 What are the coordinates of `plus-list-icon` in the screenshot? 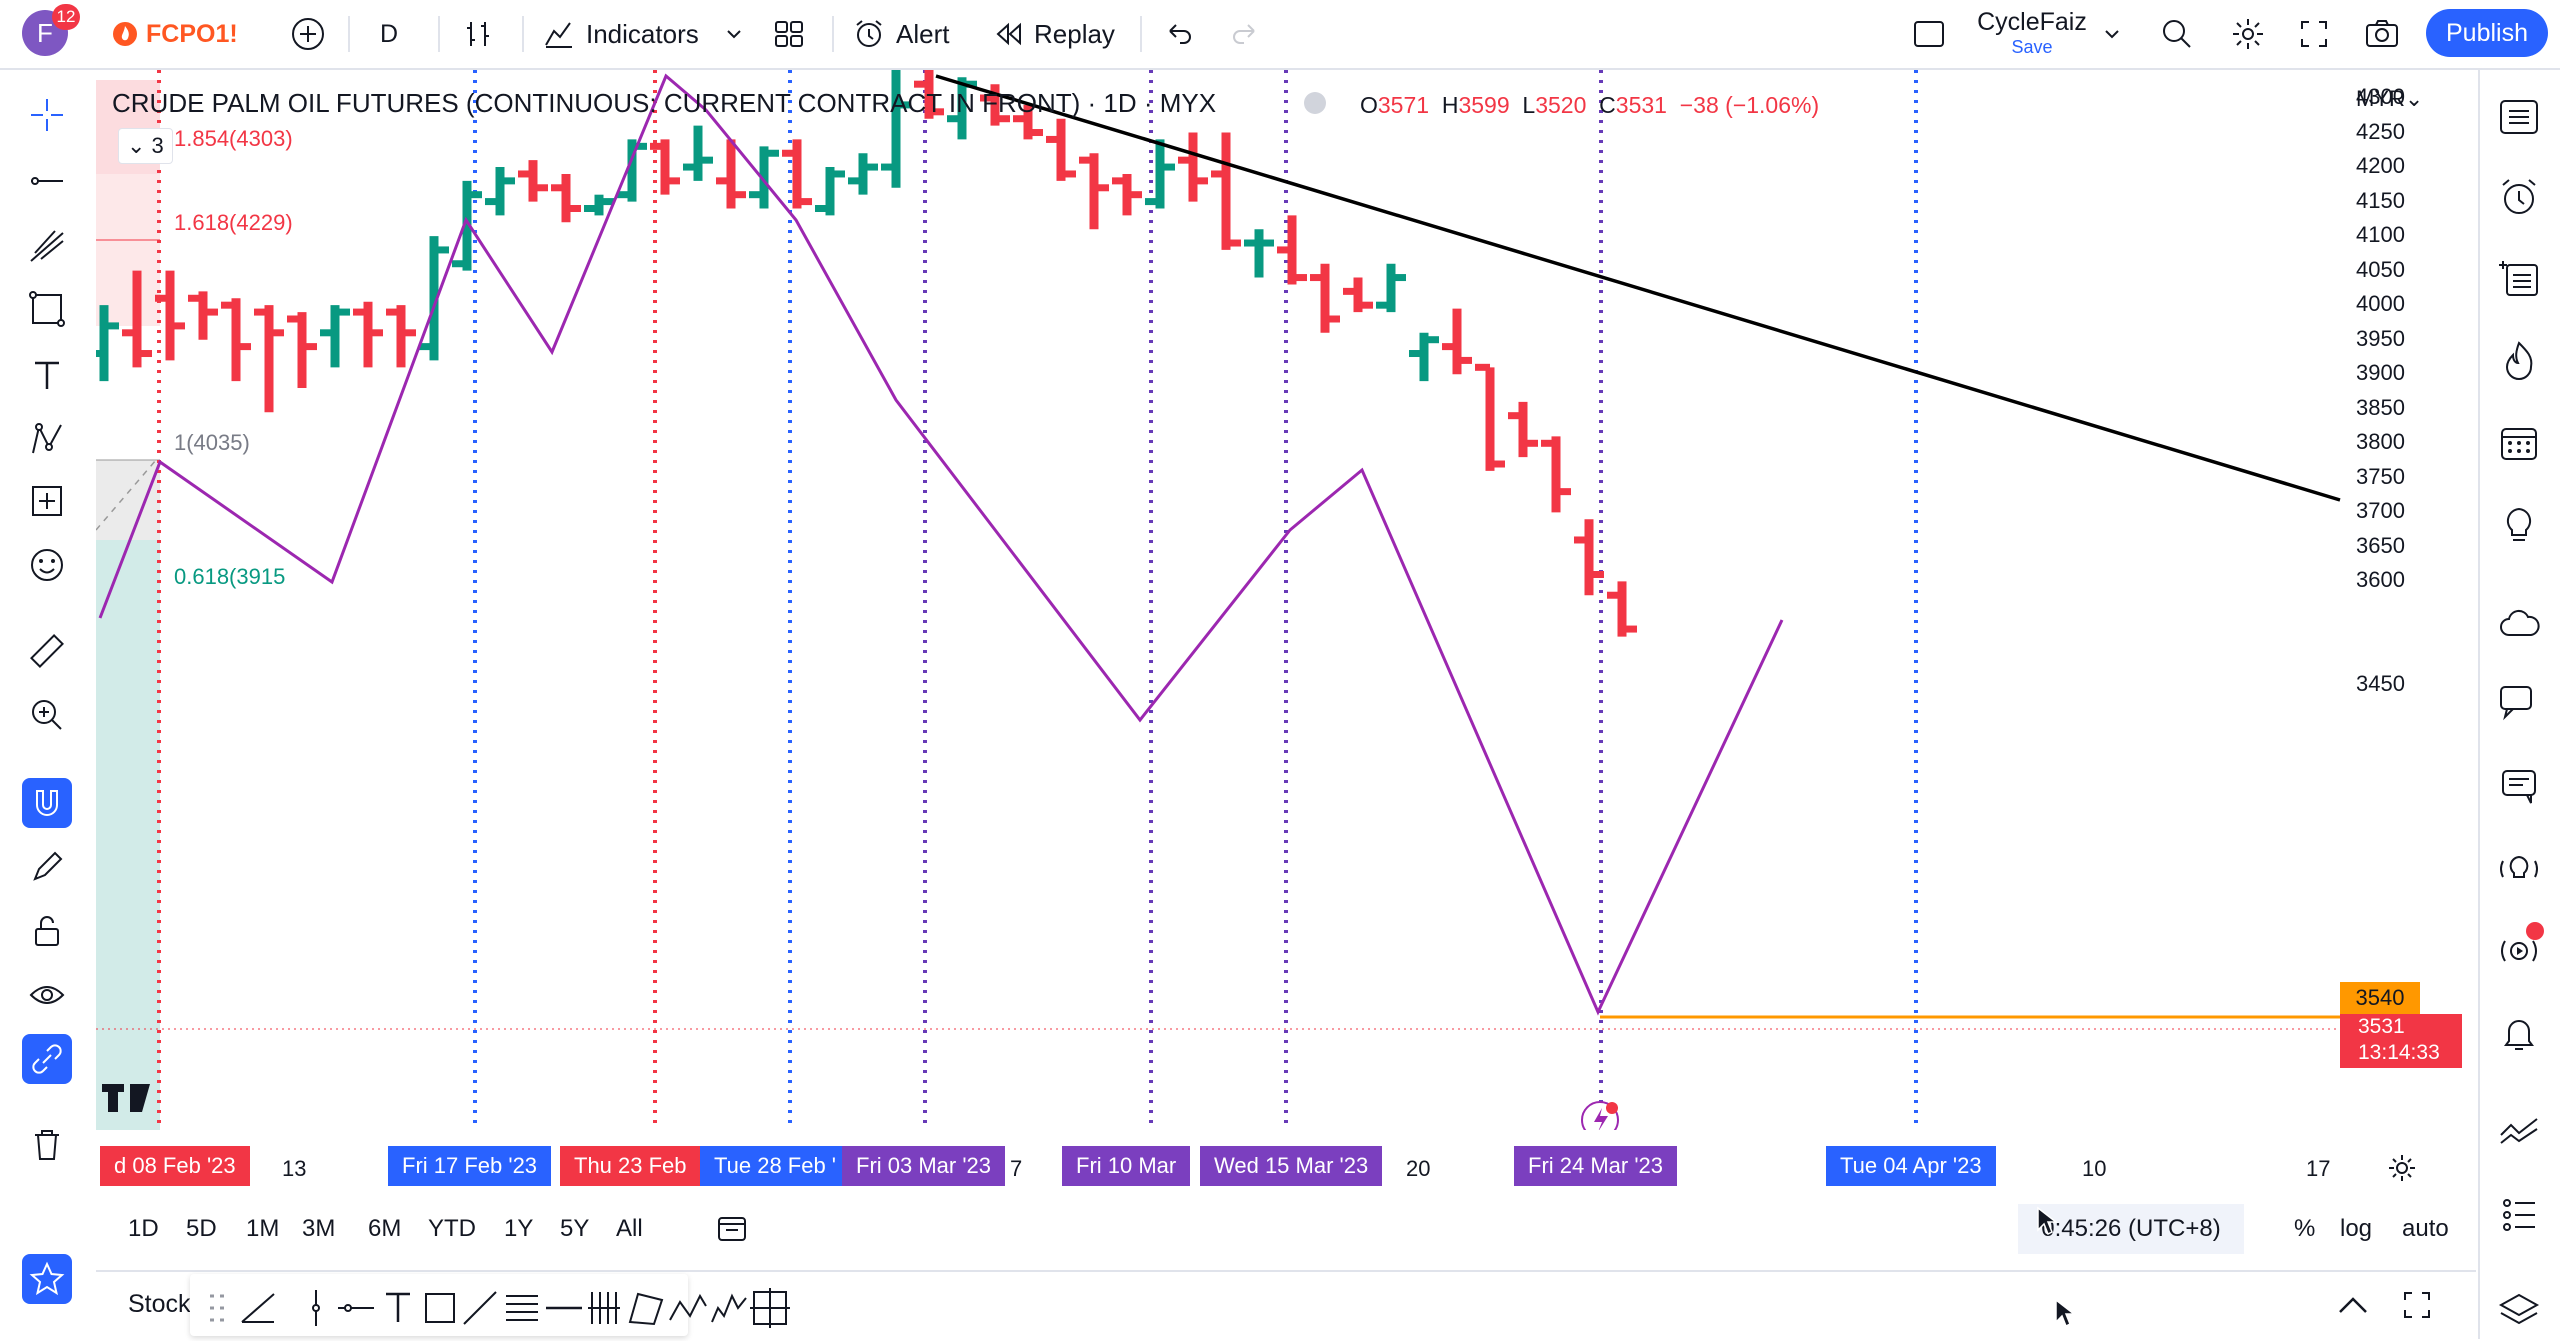 It's located at (2518, 278).